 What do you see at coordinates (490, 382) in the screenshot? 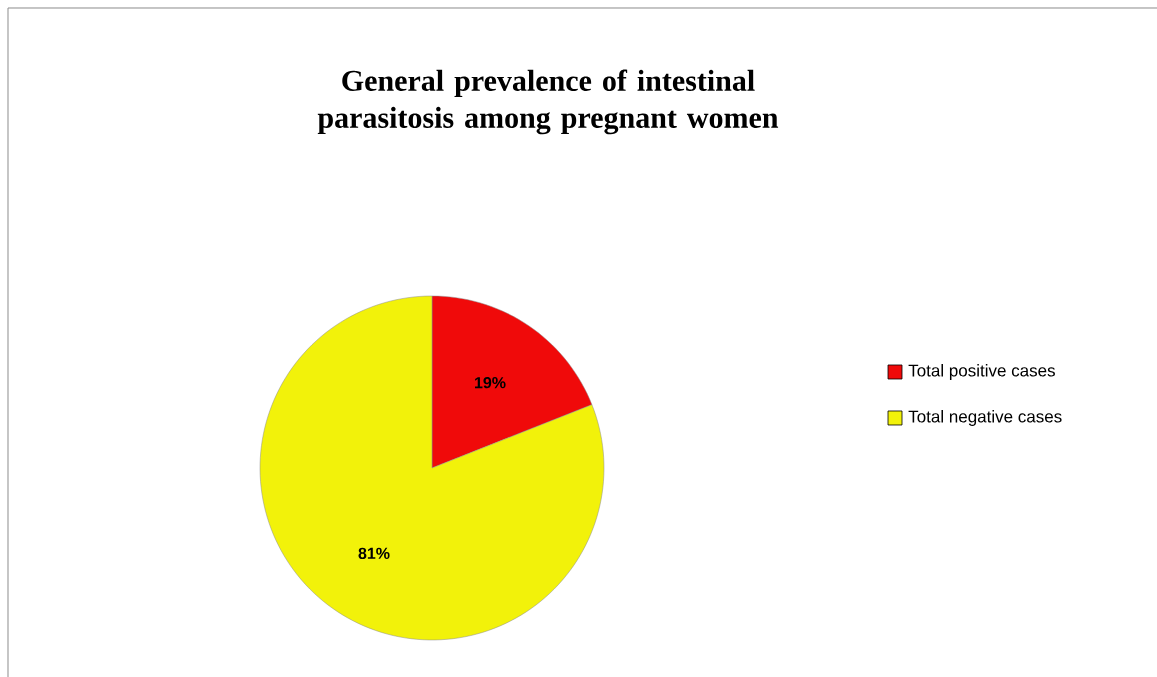
I see `data-label: 19%` at bounding box center [490, 382].